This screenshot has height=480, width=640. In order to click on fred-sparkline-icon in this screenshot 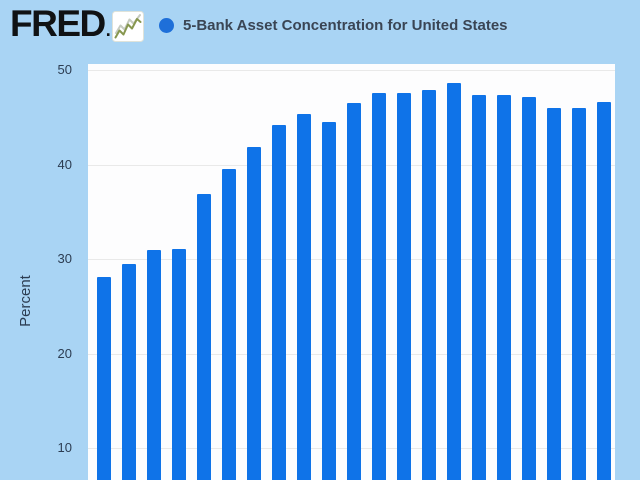, I will do `click(128, 26)`.